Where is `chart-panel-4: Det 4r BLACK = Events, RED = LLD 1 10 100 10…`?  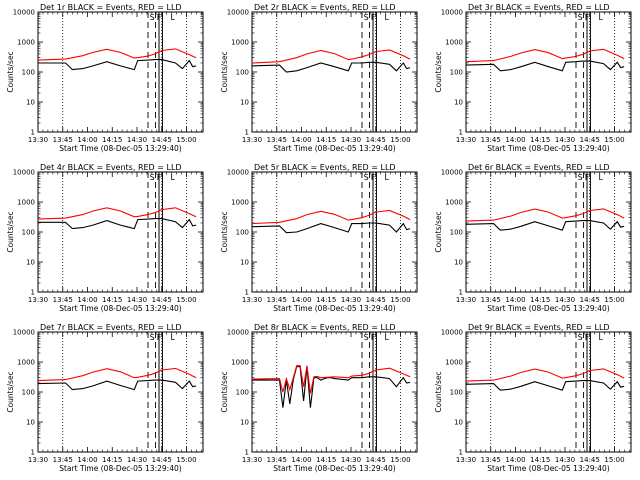
chart-panel-4: Det 4r BLACK = Events, RED = LLD 1 10 100 10… is located at coordinates (105, 238).